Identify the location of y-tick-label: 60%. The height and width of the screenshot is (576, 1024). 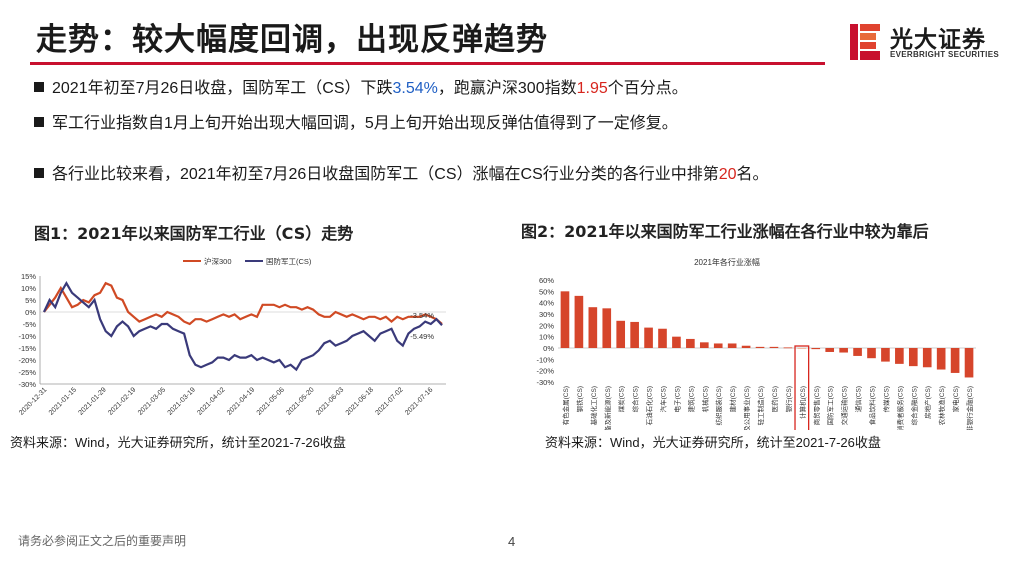
(546, 280).